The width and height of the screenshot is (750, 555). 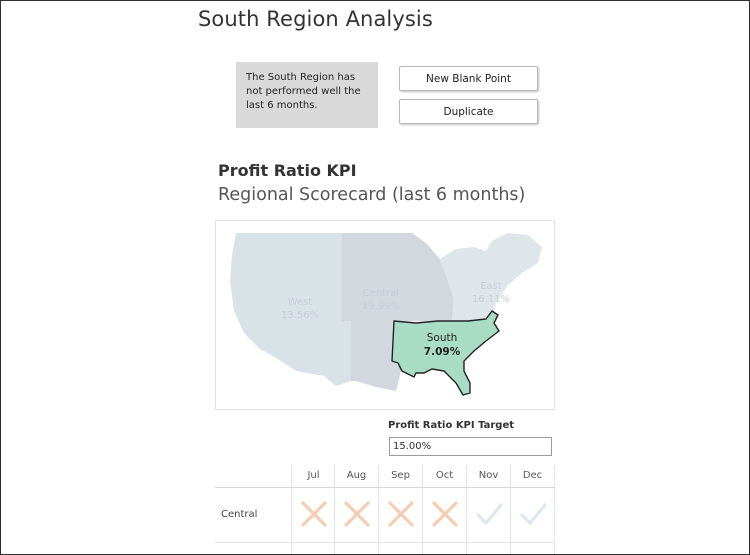 I want to click on duplicate-button: Duplicate, so click(x=468, y=111).